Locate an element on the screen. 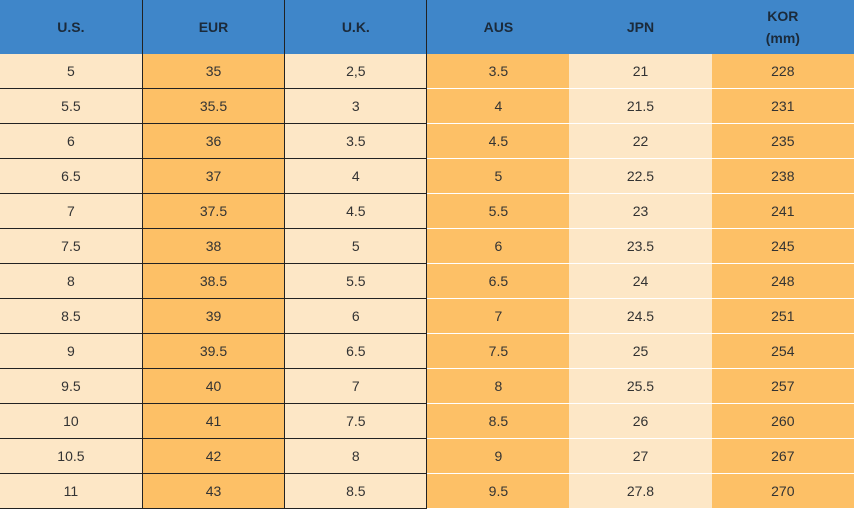 Image resolution: width=854 pixels, height=509 pixels. column-header: U.K. is located at coordinates (356, 27).